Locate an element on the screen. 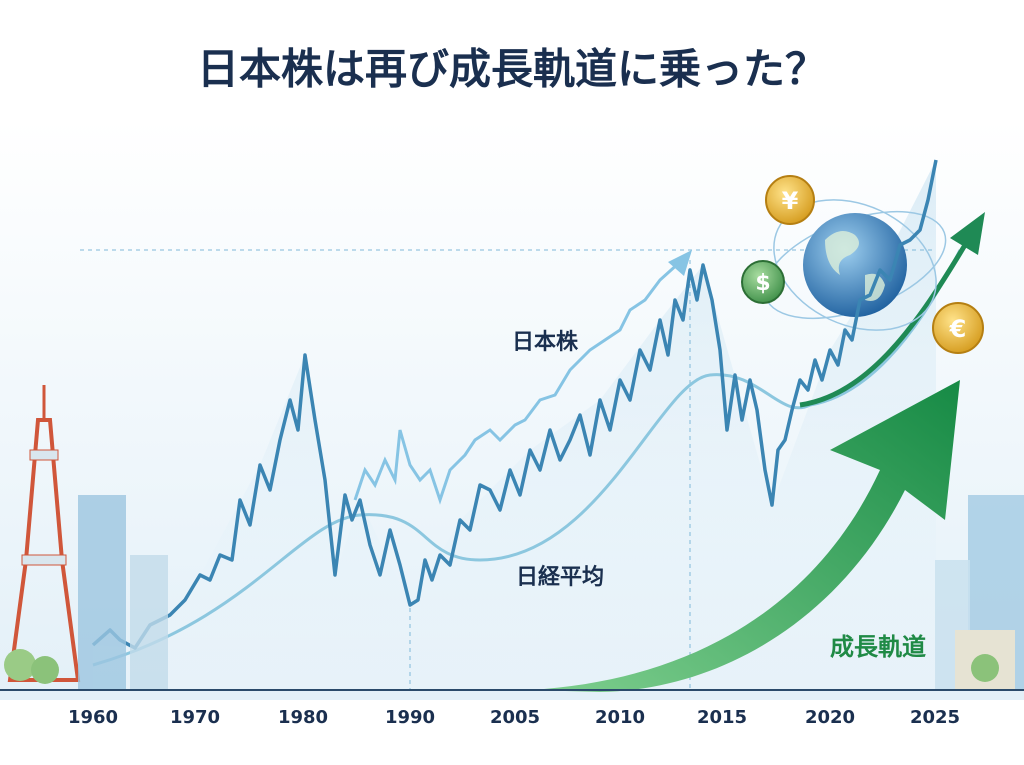 The height and width of the screenshot is (765, 1024). coin: $ is located at coordinates (763, 282).